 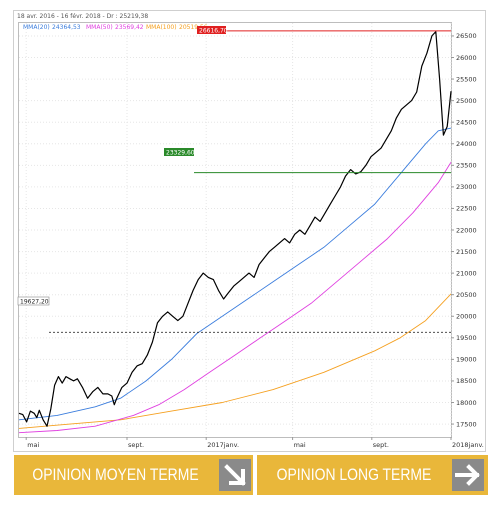 I want to click on opinion-long-term-label: OPINION LONG TERME, so click(x=354, y=474).